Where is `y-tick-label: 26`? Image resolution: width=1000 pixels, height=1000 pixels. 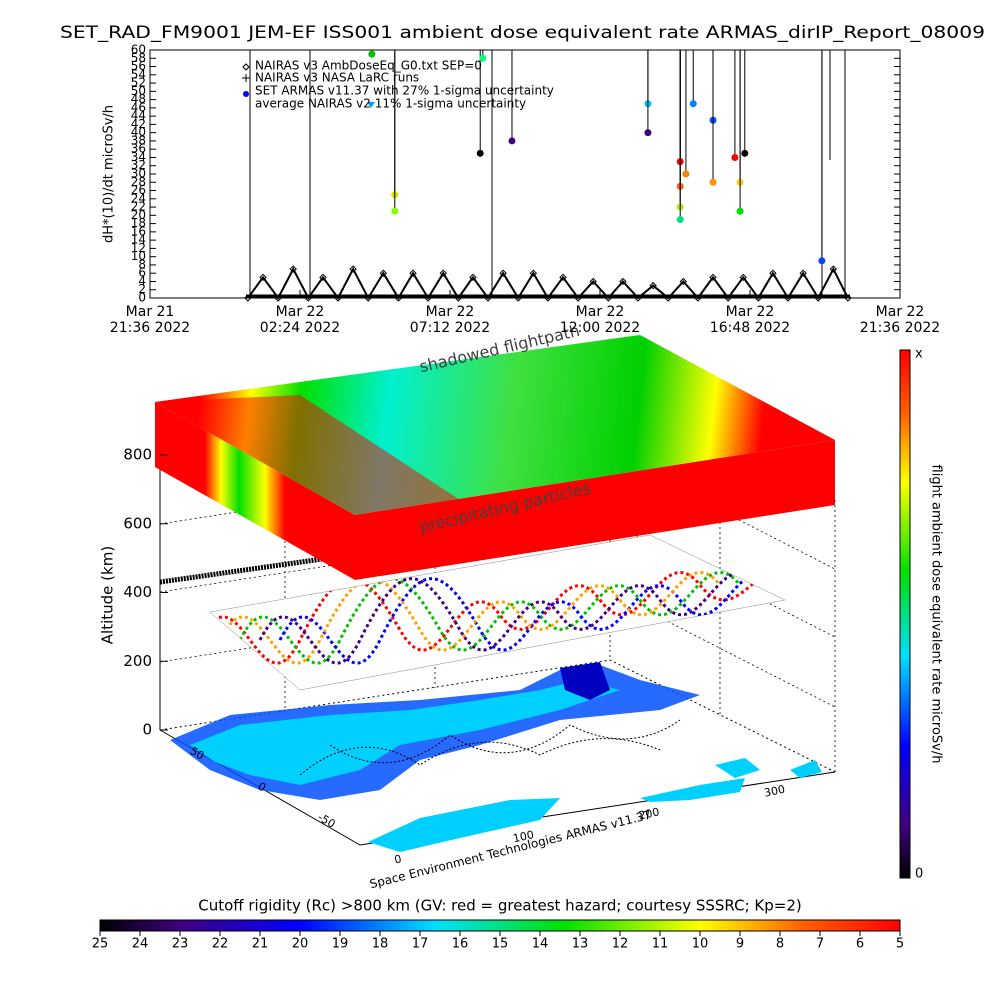
y-tick-label: 26 is located at coordinates (138, 190).